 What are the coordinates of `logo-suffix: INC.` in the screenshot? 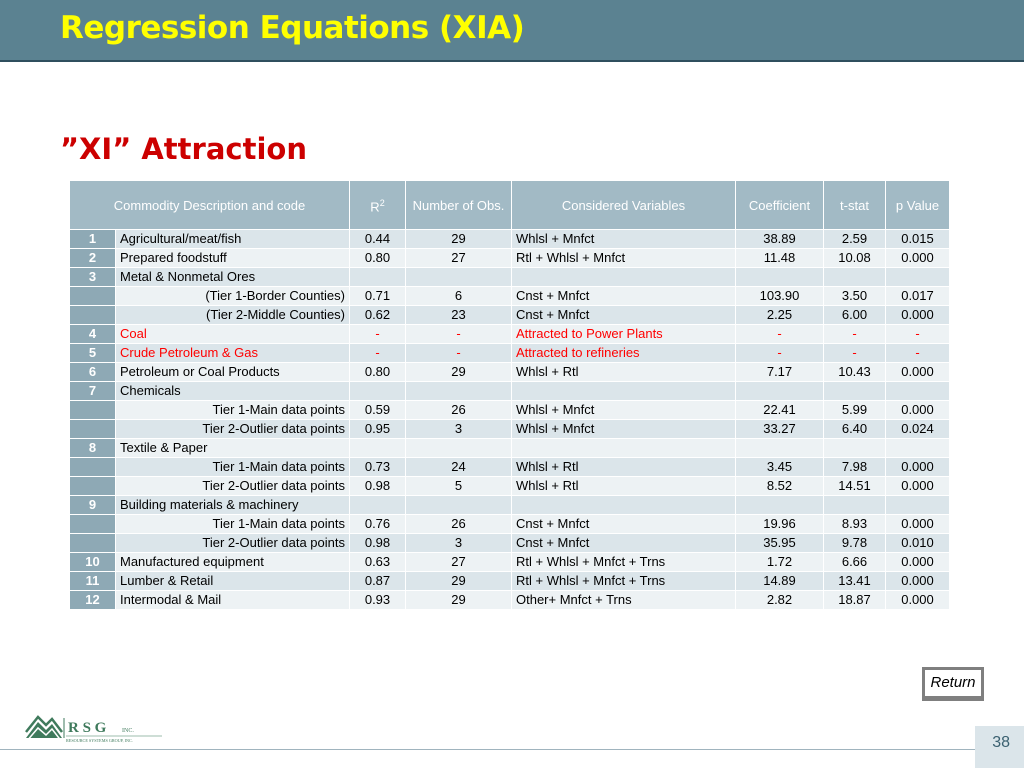 It's located at (128, 731).